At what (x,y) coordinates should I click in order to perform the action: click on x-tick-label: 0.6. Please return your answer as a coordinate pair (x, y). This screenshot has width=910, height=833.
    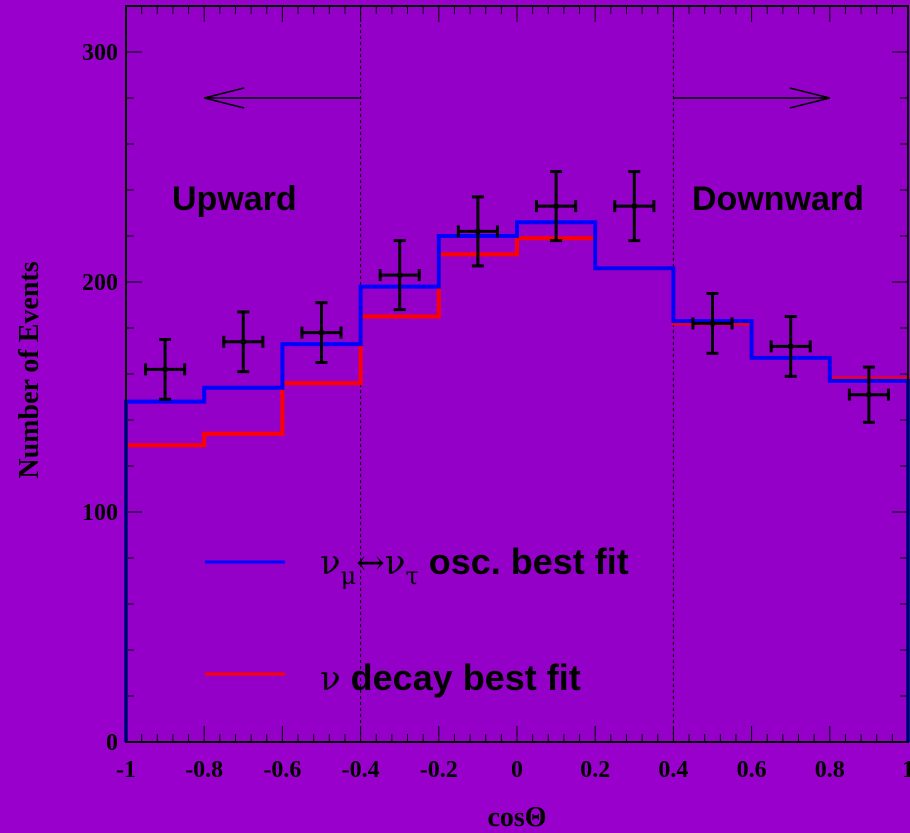
    Looking at the image, I should click on (752, 770).